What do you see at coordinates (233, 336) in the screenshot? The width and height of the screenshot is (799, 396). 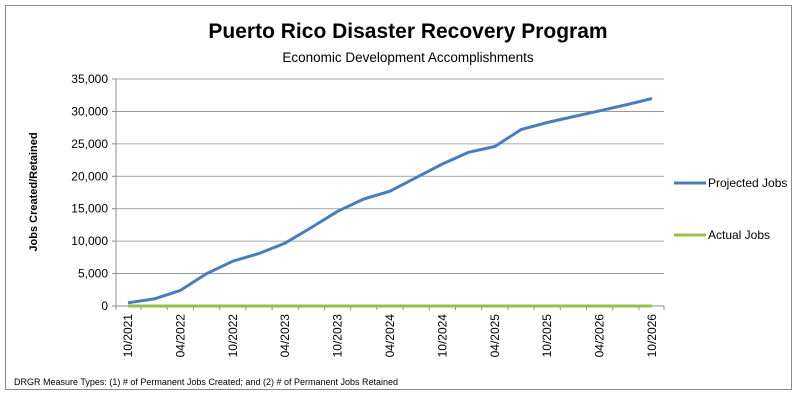 I see `x-tick-label: 10/2022` at bounding box center [233, 336].